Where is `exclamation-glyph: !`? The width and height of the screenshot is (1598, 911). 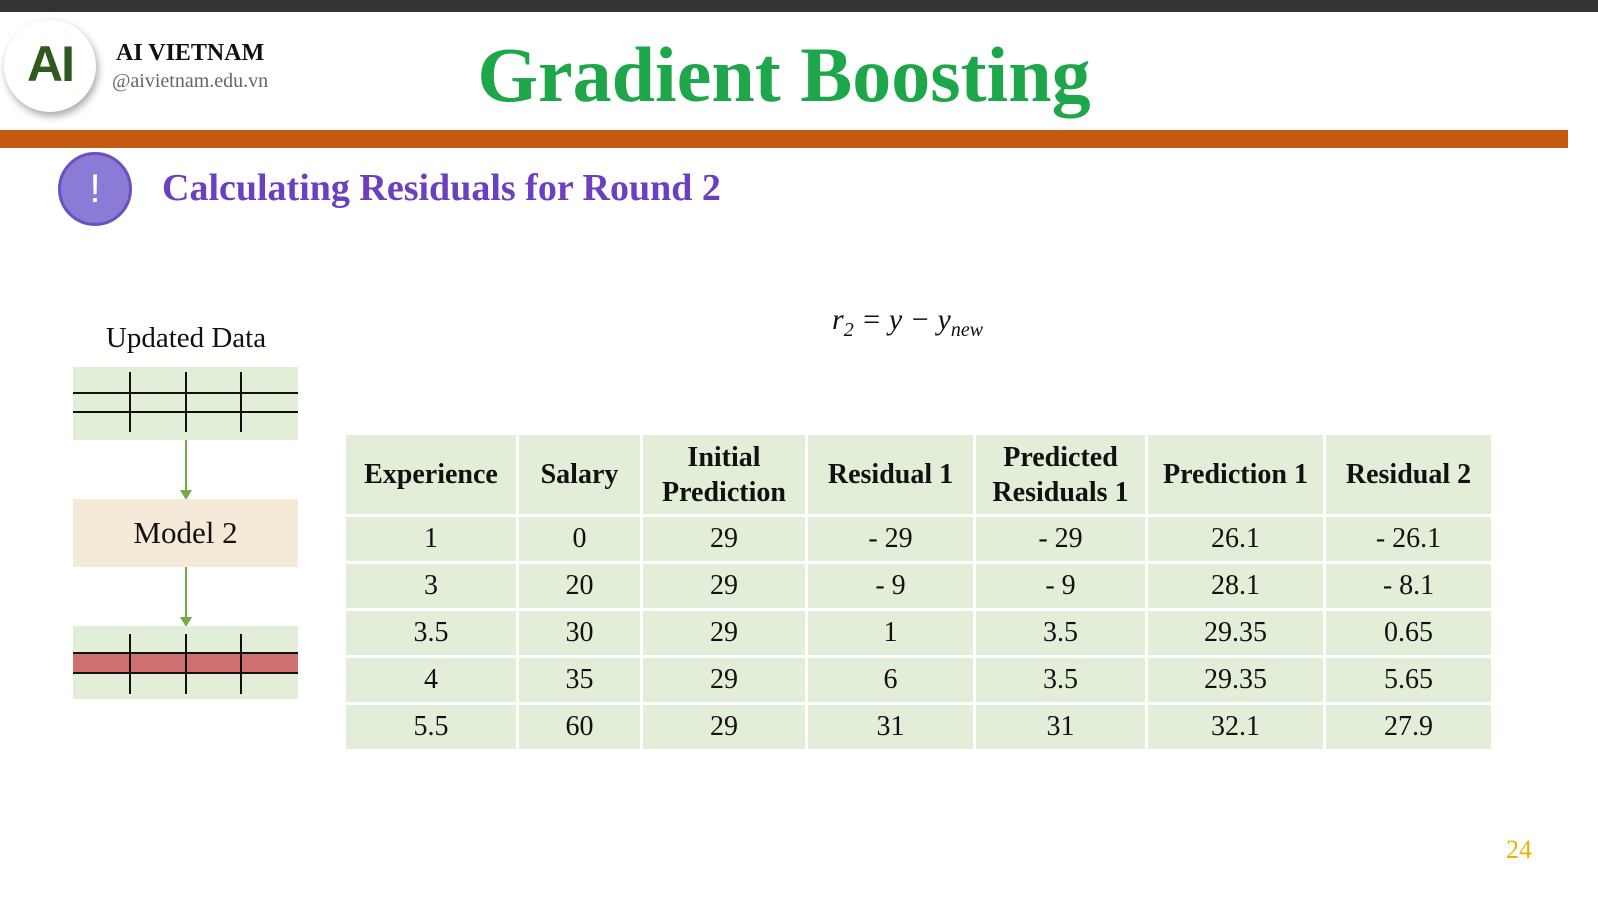 exclamation-glyph: ! is located at coordinates (95, 188).